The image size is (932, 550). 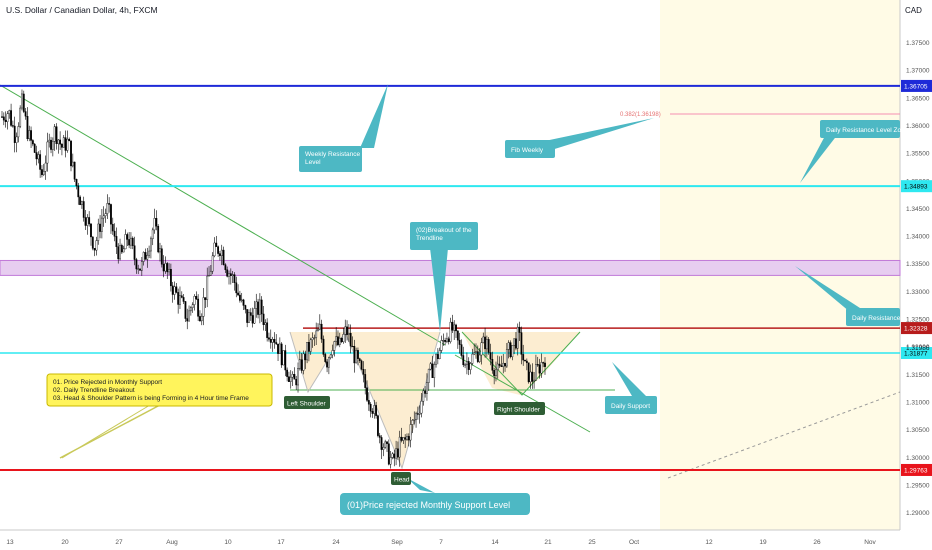 What do you see at coordinates (631, 388) in the screenshot?
I see `daily-support-callout: Daily Support` at bounding box center [631, 388].